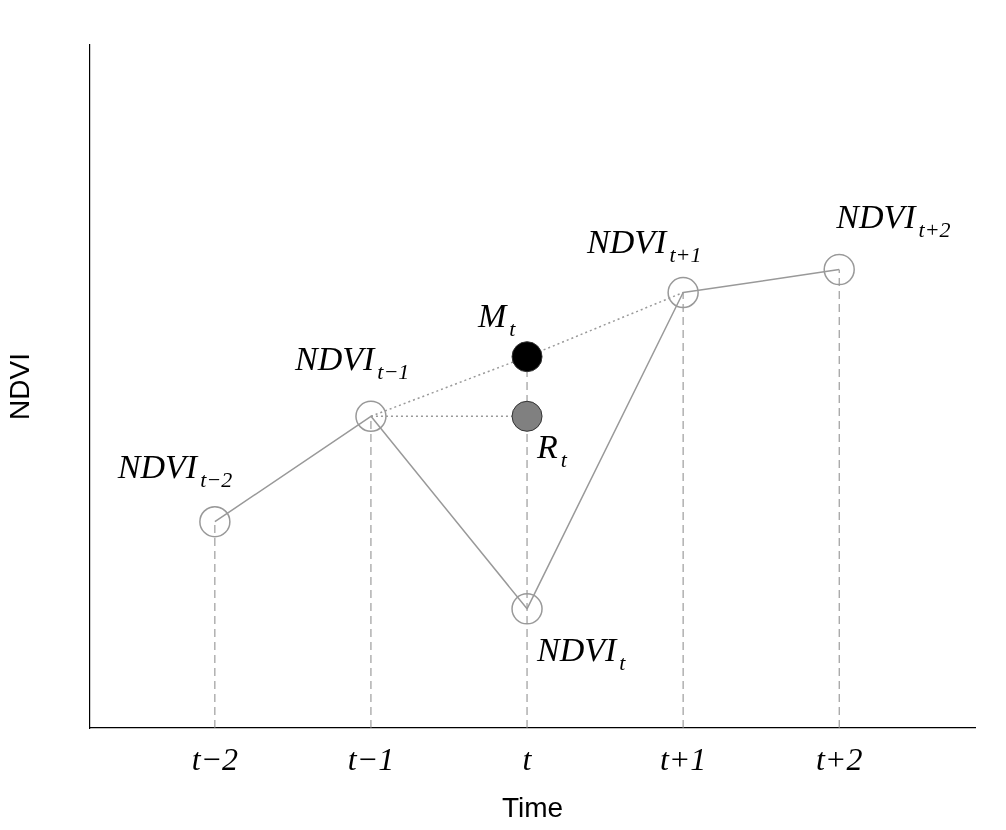  I want to click on x-tick-label: t+1, so click(683, 758).